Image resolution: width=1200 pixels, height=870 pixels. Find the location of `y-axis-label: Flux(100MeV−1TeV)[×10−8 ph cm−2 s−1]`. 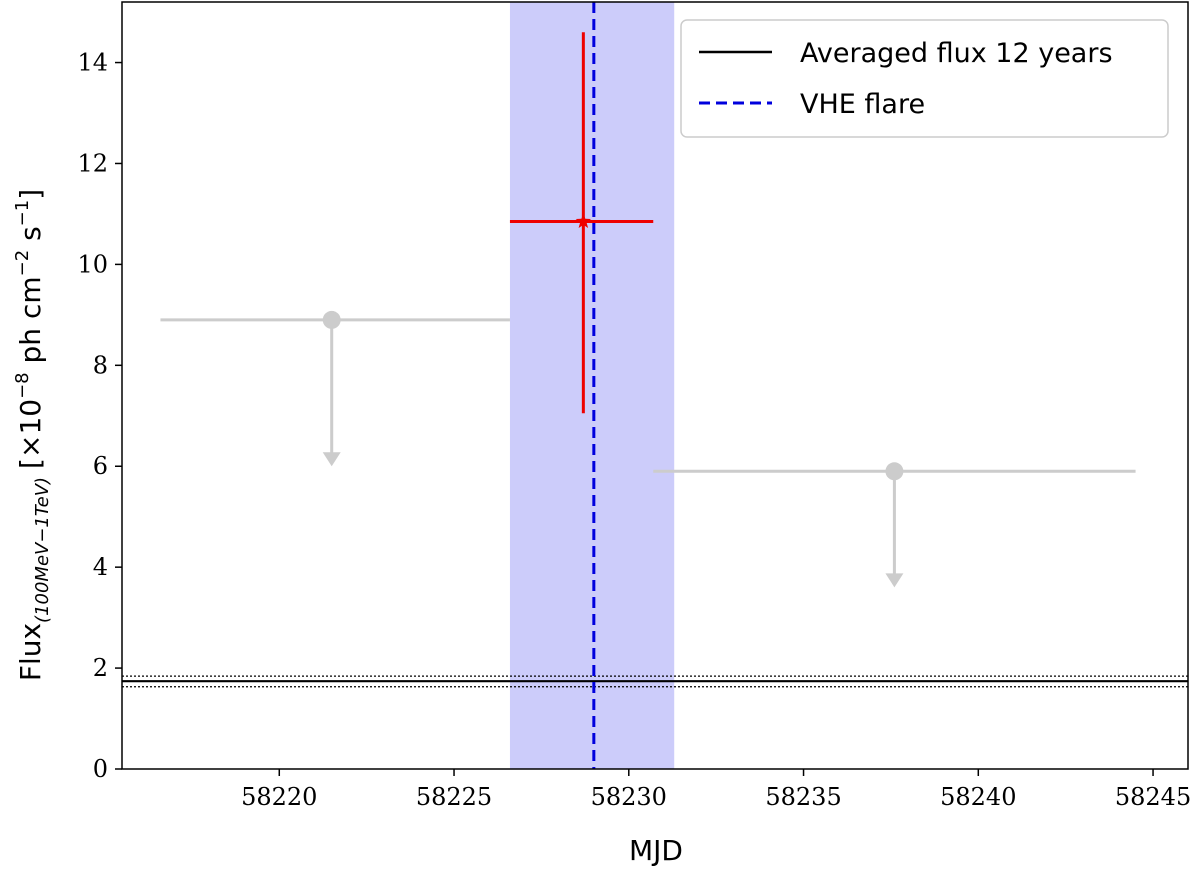

y-axis-label: Flux(100MeV−1TeV)[×10−8 ph cm−2 s−1] is located at coordinates (32, 435).